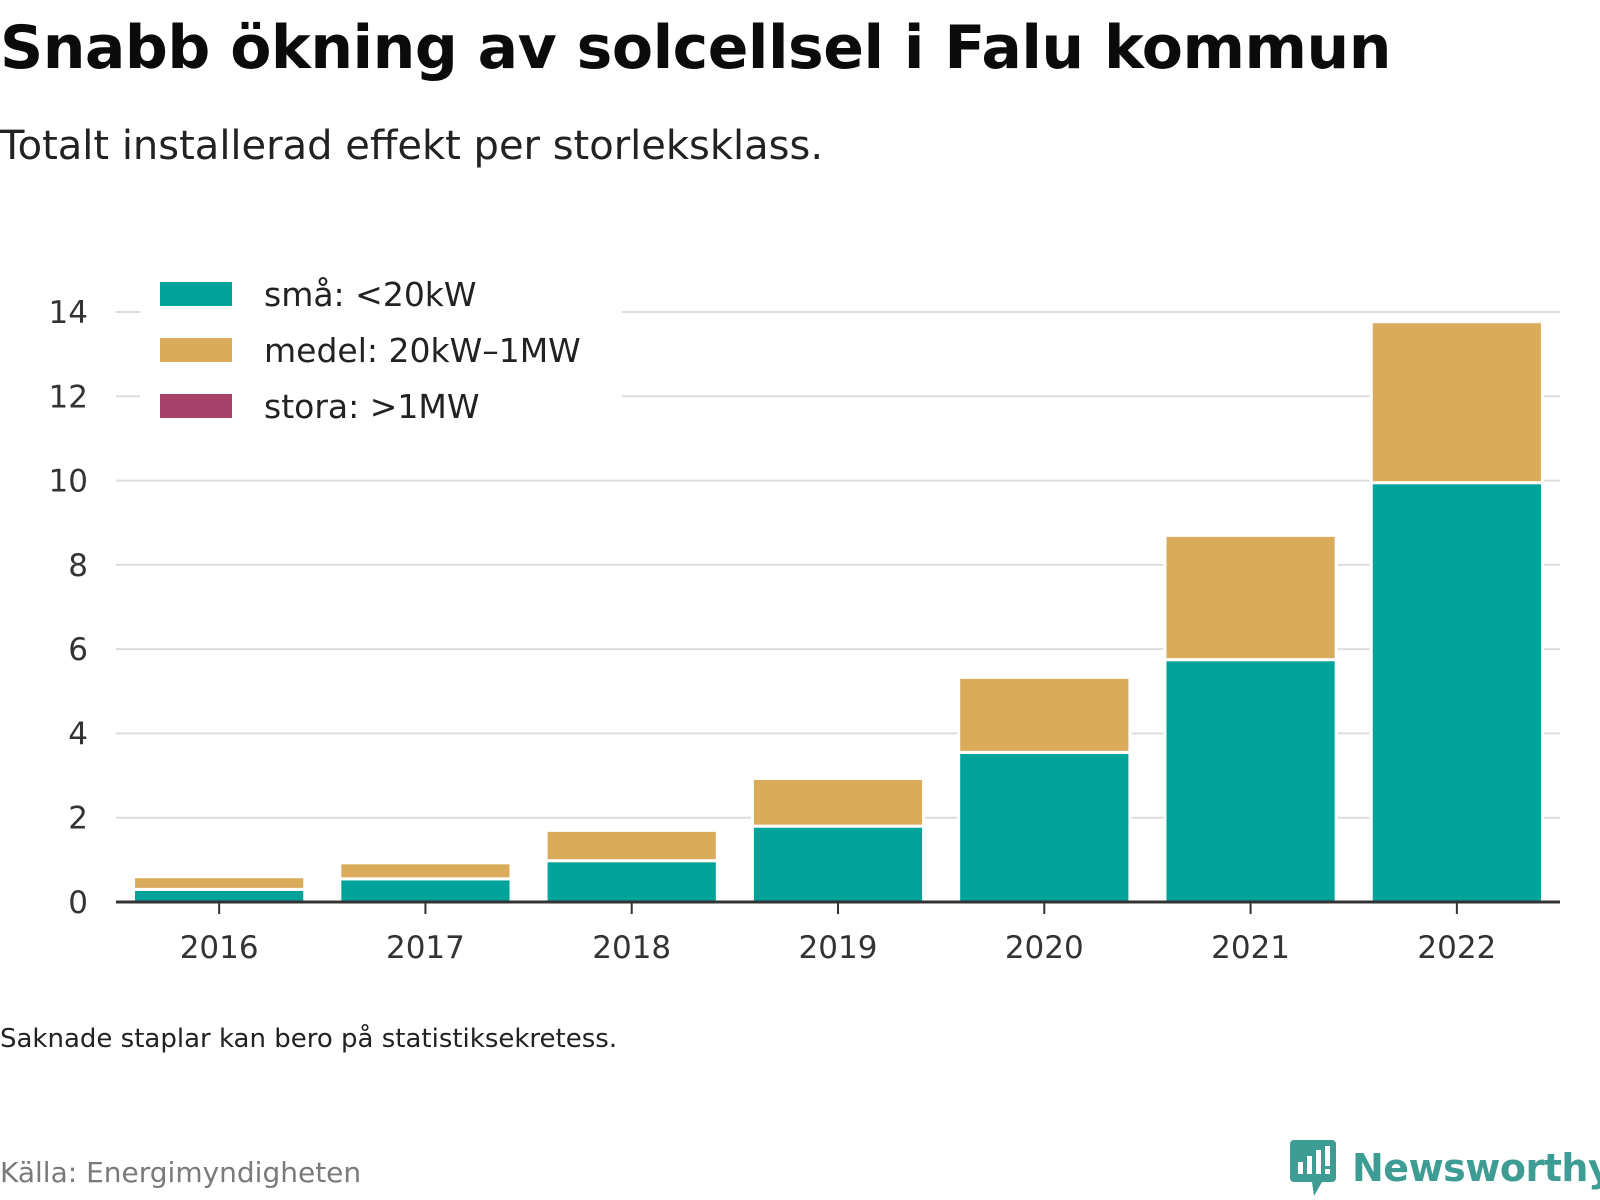 Image resolution: width=1600 pixels, height=1200 pixels. Describe the element at coordinates (68, 397) in the screenshot. I see `y-tick-label: 12` at that location.